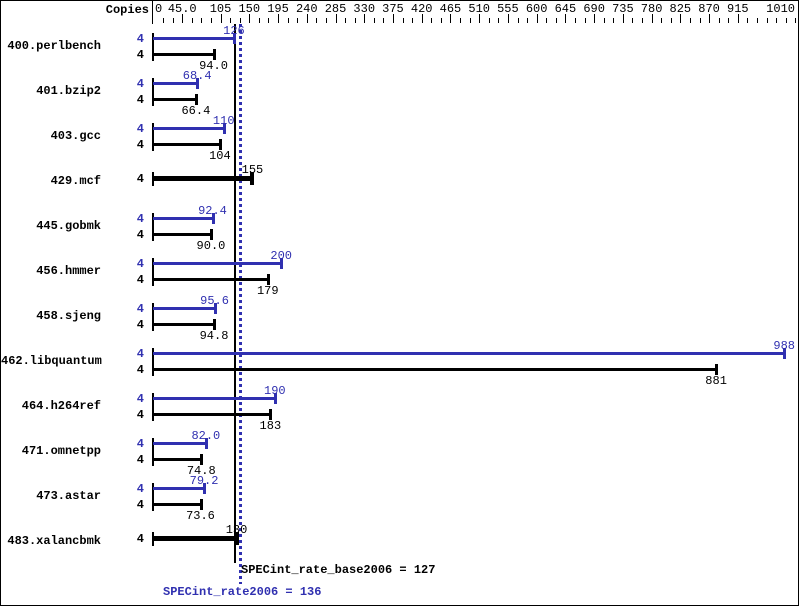 Image resolution: width=799 pixels, height=606 pixels. I want to click on peak-value-label: 126, so click(234, 30).